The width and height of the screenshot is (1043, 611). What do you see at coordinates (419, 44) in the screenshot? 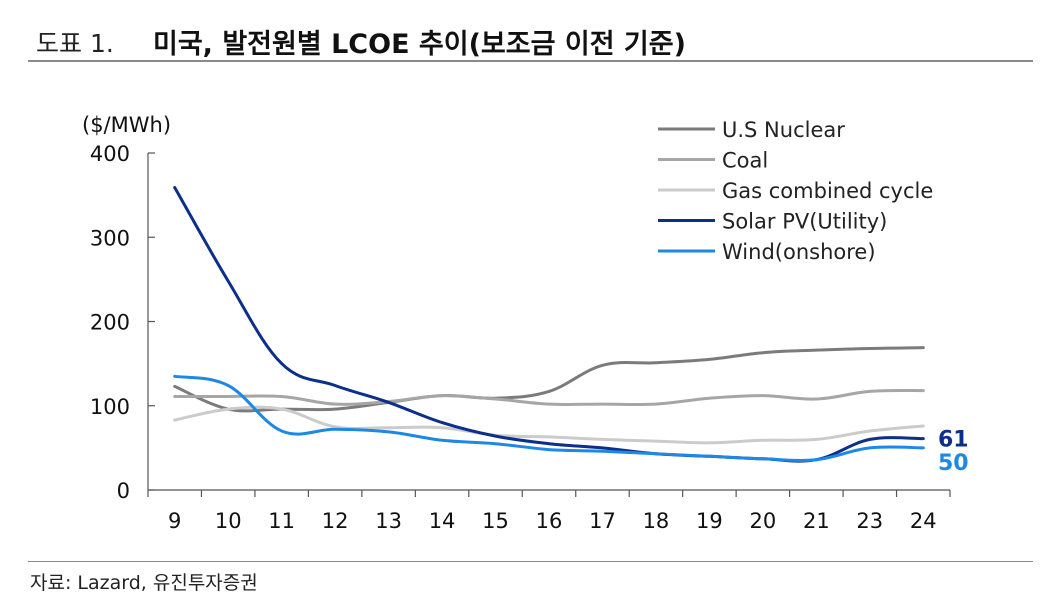
I see `chart-title: 미국, 발전원별 LCOE 추이(보조금 이전 기준)` at bounding box center [419, 44].